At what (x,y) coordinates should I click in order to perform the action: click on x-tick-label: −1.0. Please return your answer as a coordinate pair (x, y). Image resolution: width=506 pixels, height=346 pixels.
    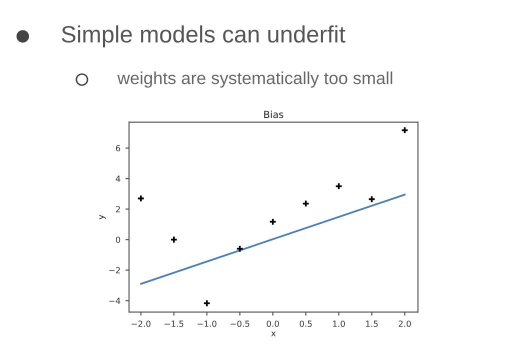
    Looking at the image, I should click on (207, 323).